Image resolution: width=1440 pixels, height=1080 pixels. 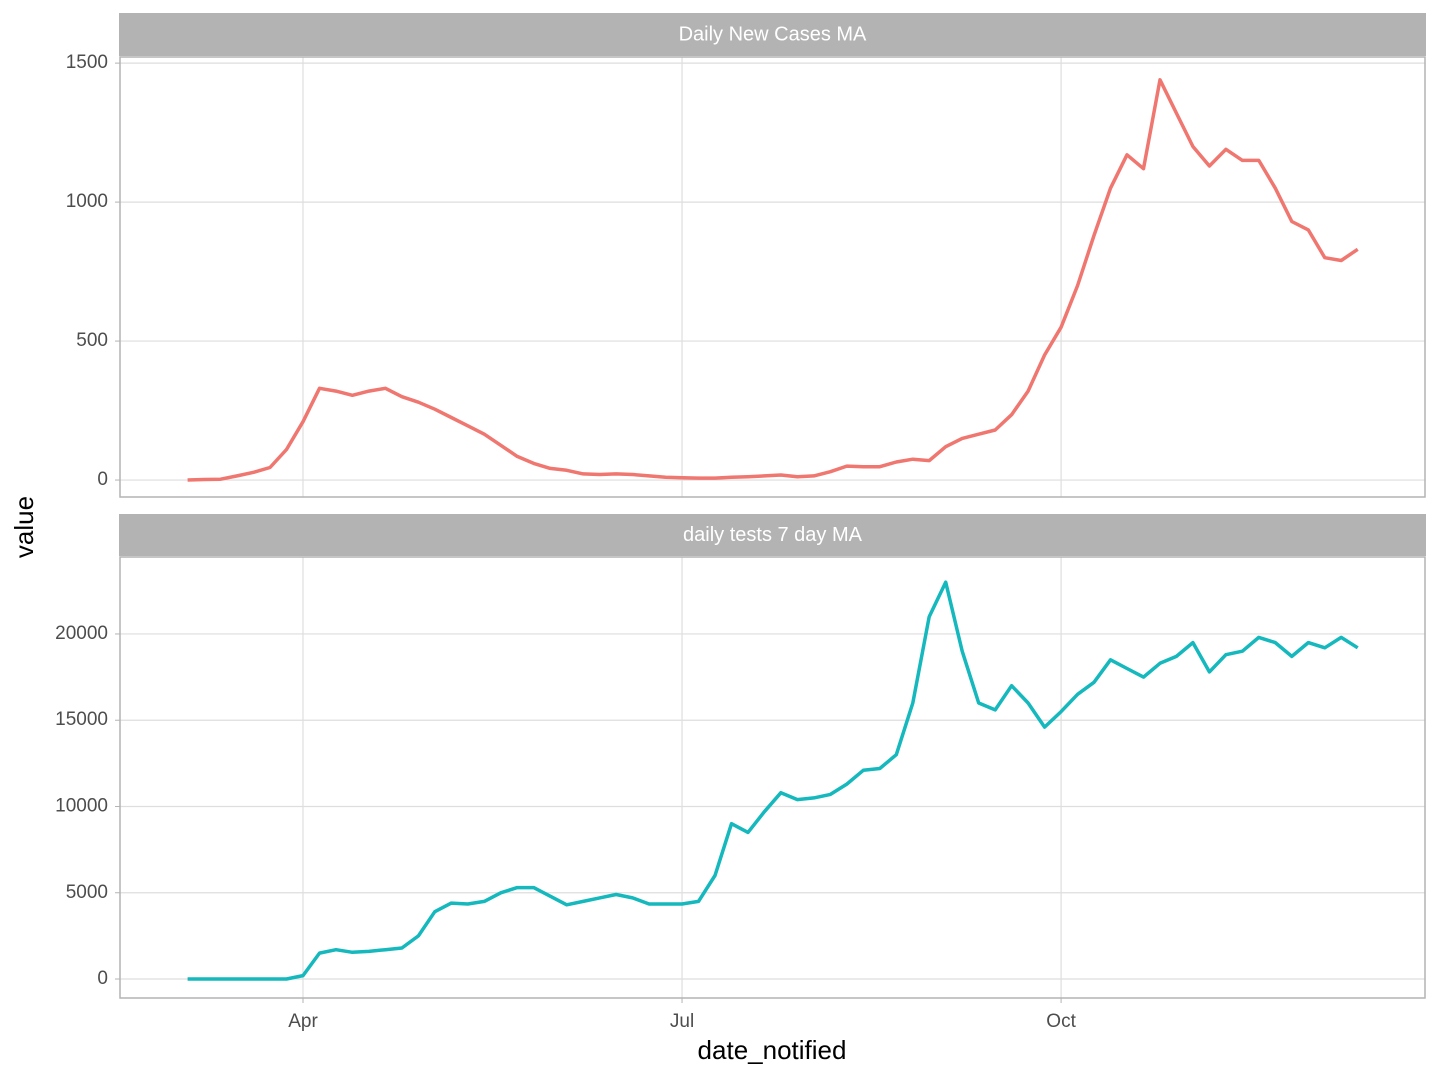 What do you see at coordinates (1061, 1021) in the screenshot?
I see `x-tick-label: Oct` at bounding box center [1061, 1021].